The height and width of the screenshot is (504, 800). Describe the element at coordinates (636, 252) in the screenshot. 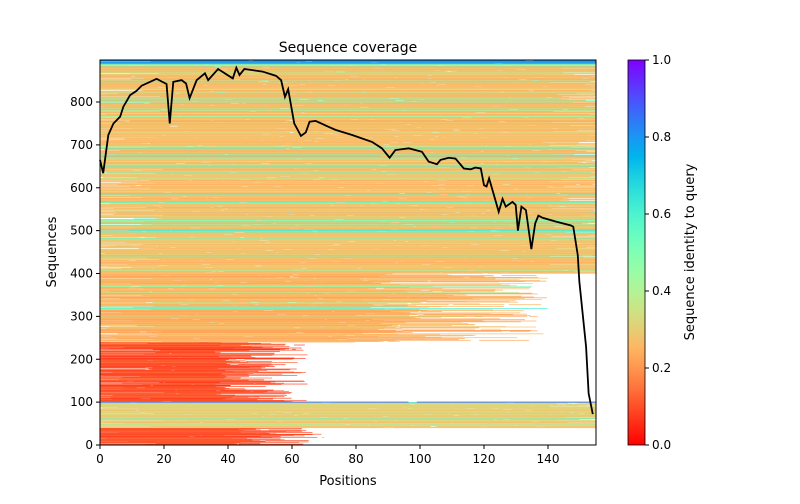

I see `colorbar` at that location.